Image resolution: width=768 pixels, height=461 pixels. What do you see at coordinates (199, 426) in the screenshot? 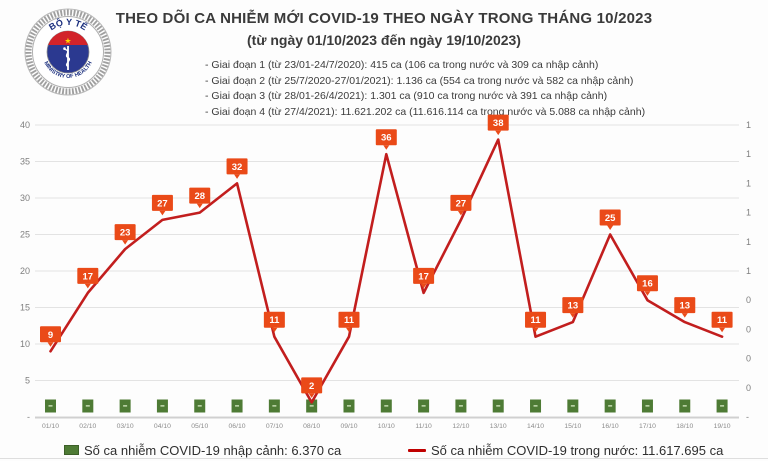
I see `x-axis-label: 05/10` at bounding box center [199, 426].